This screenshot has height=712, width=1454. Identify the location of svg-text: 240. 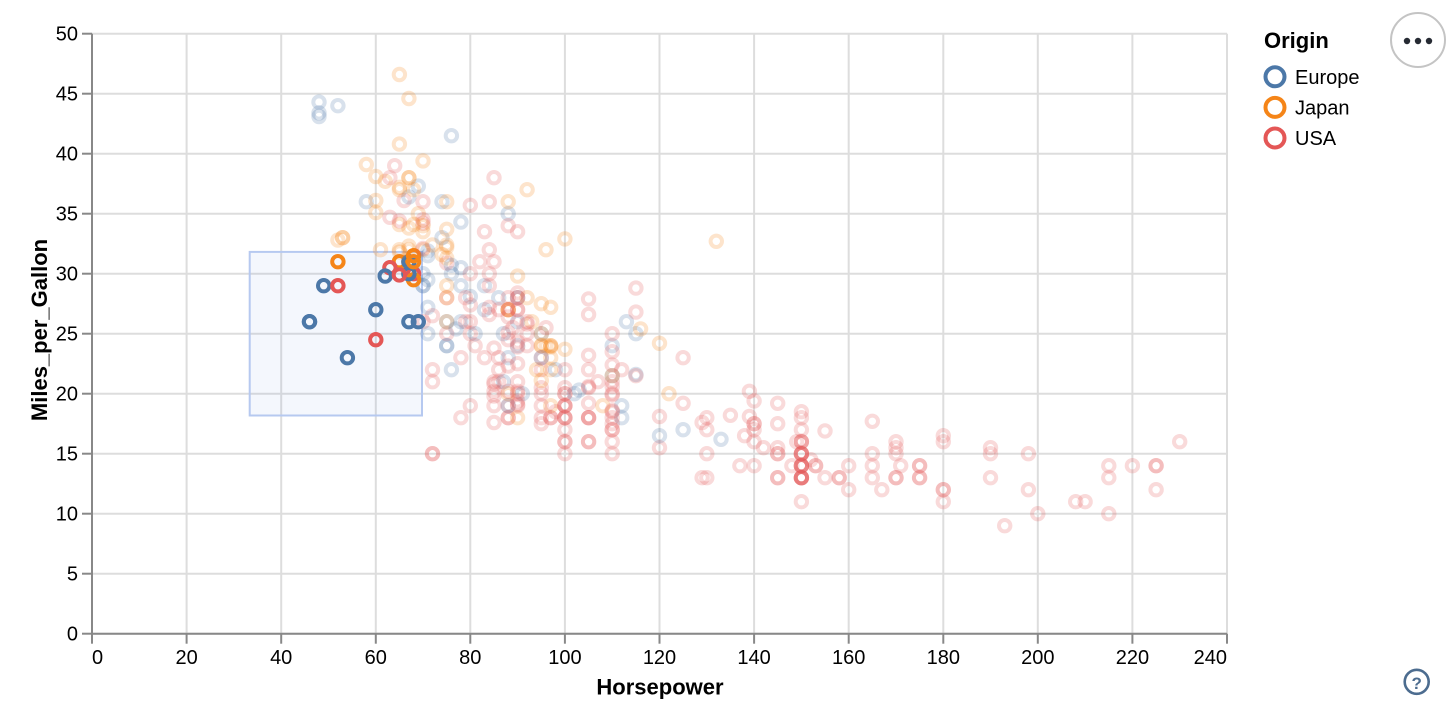
(1210, 658).